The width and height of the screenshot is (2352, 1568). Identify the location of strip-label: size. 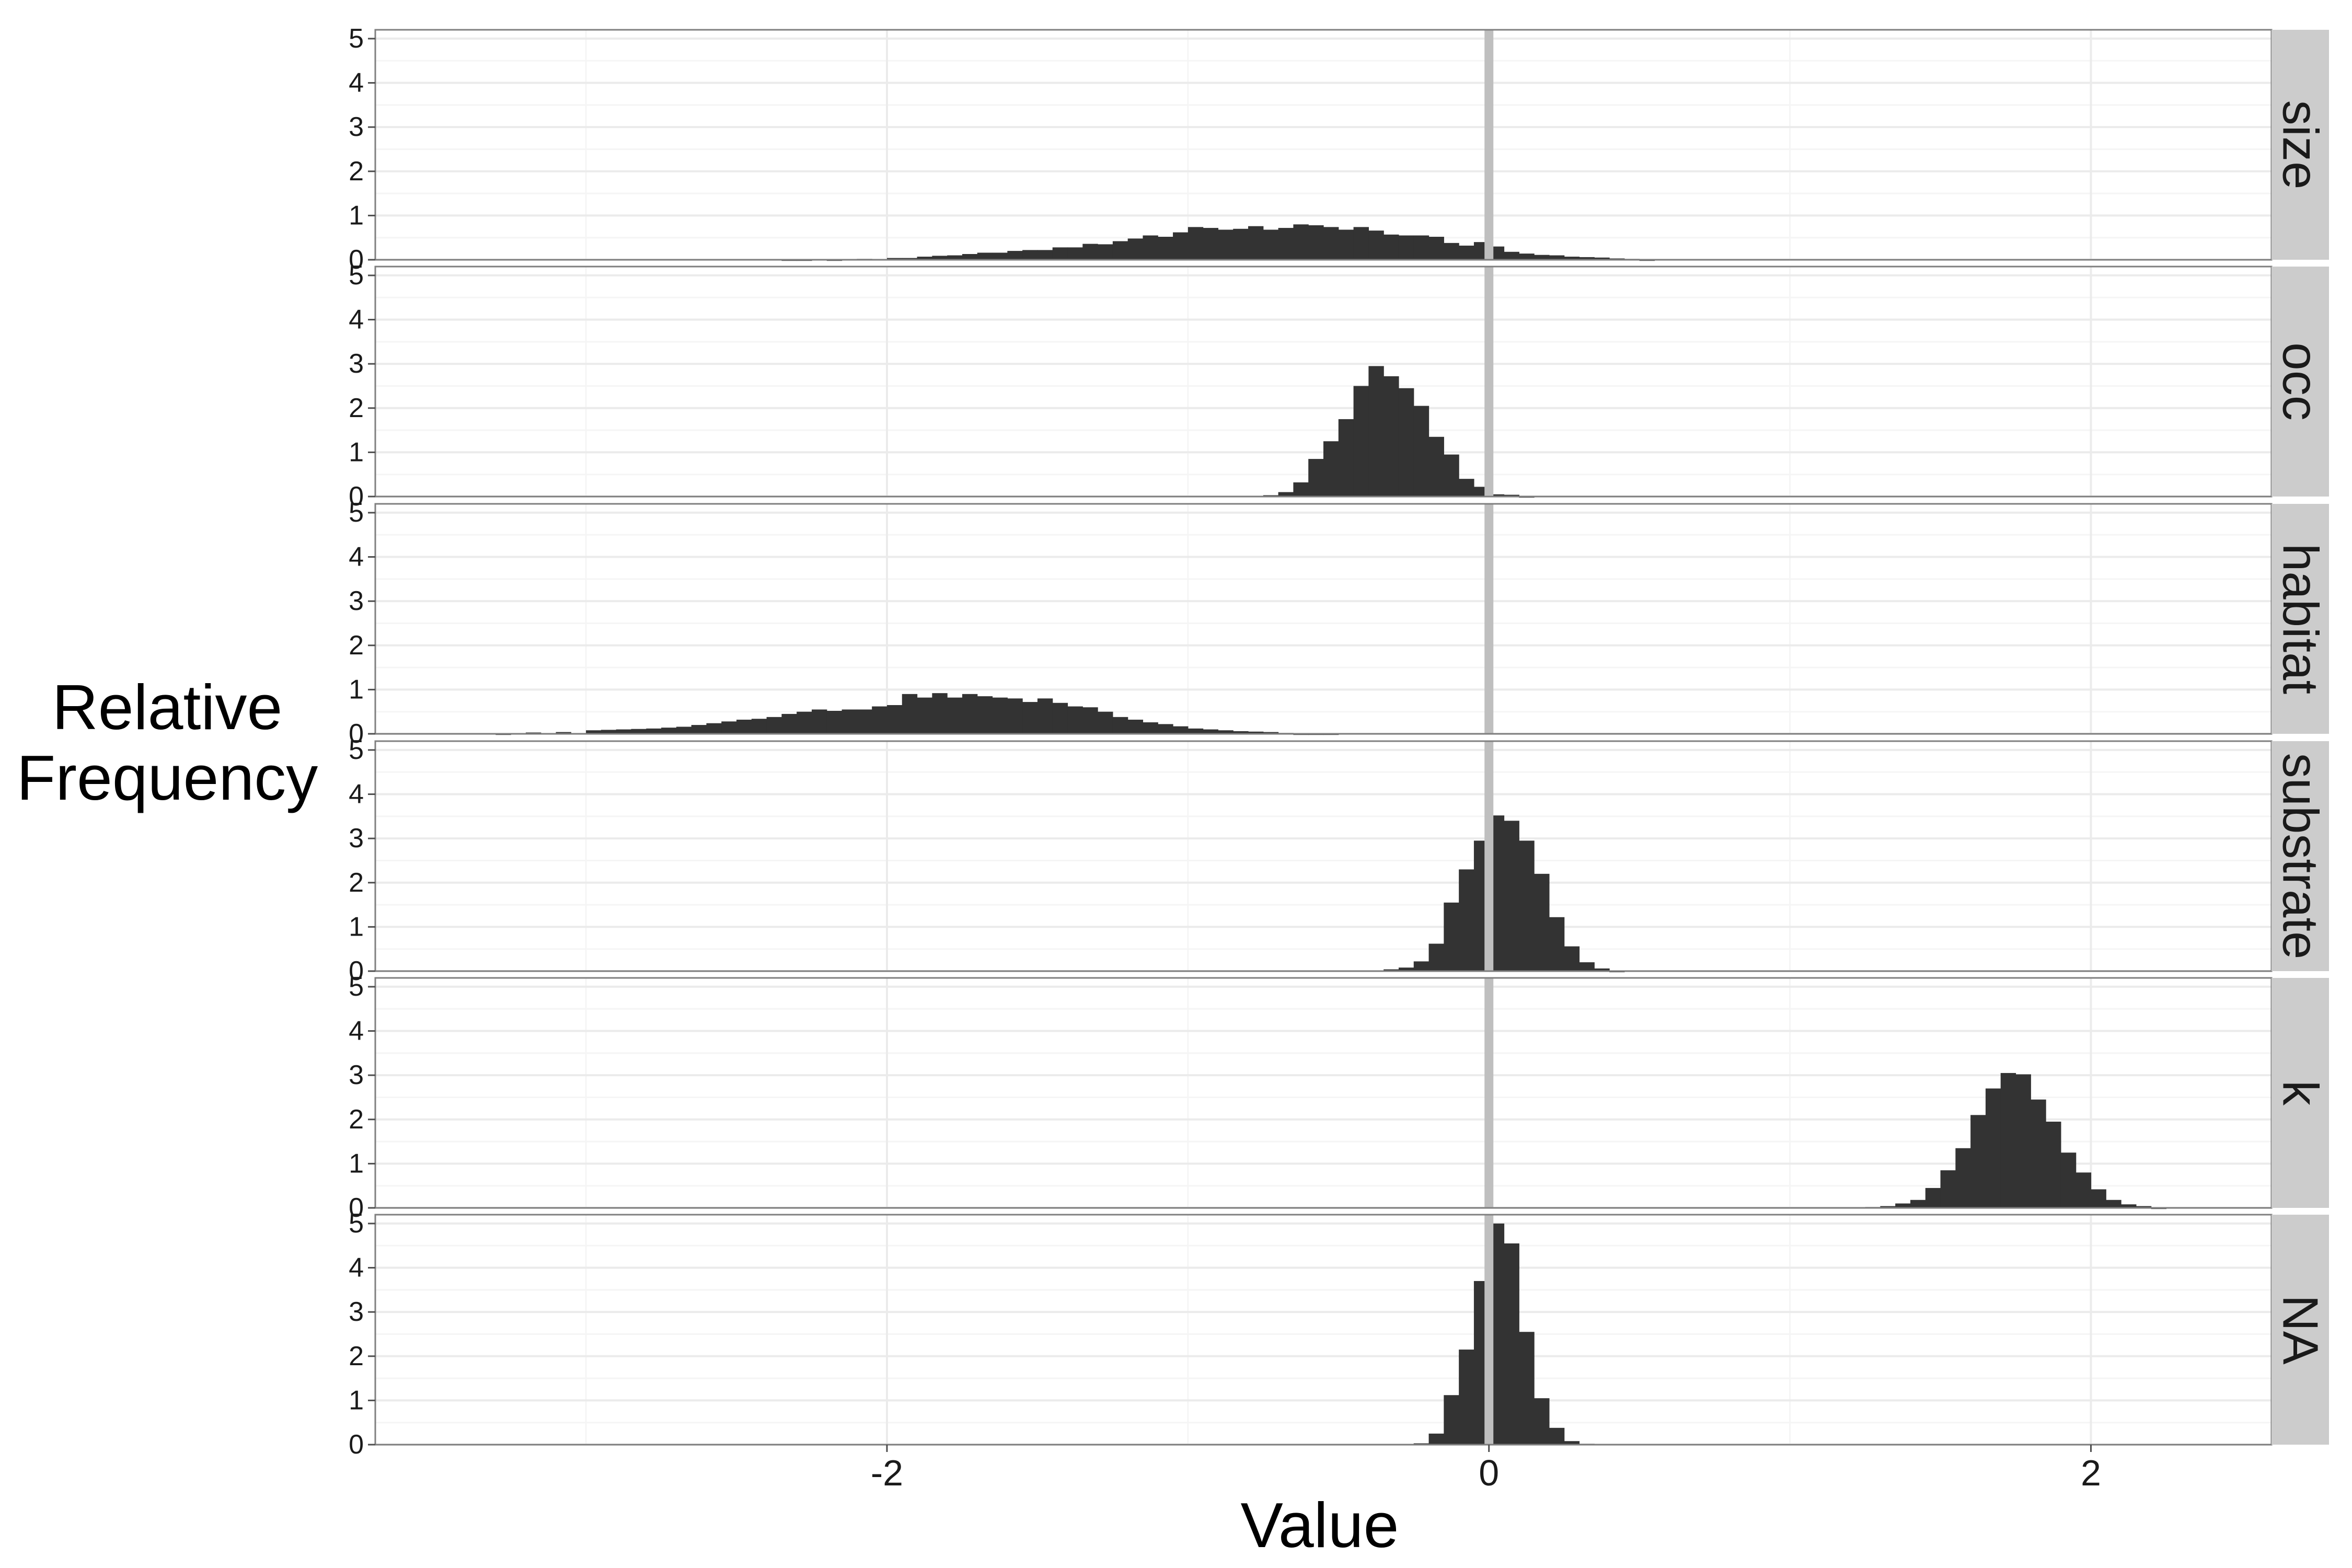
(2300, 145).